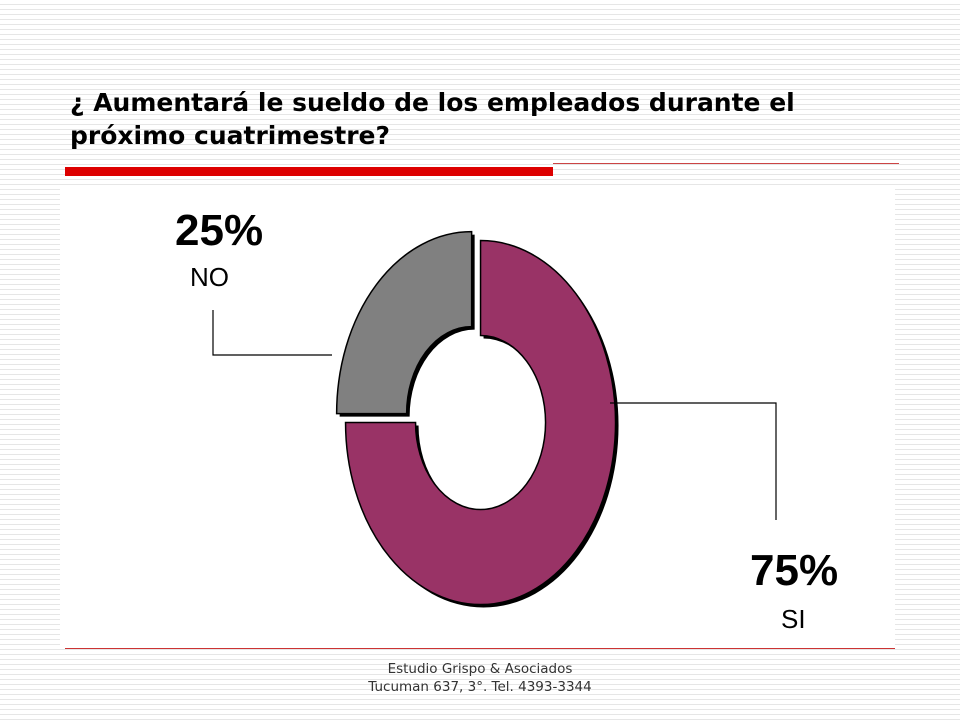 Image resolution: width=960 pixels, height=720 pixels. Describe the element at coordinates (793, 619) in the screenshot. I see `slice-category-label-si: SI` at that location.